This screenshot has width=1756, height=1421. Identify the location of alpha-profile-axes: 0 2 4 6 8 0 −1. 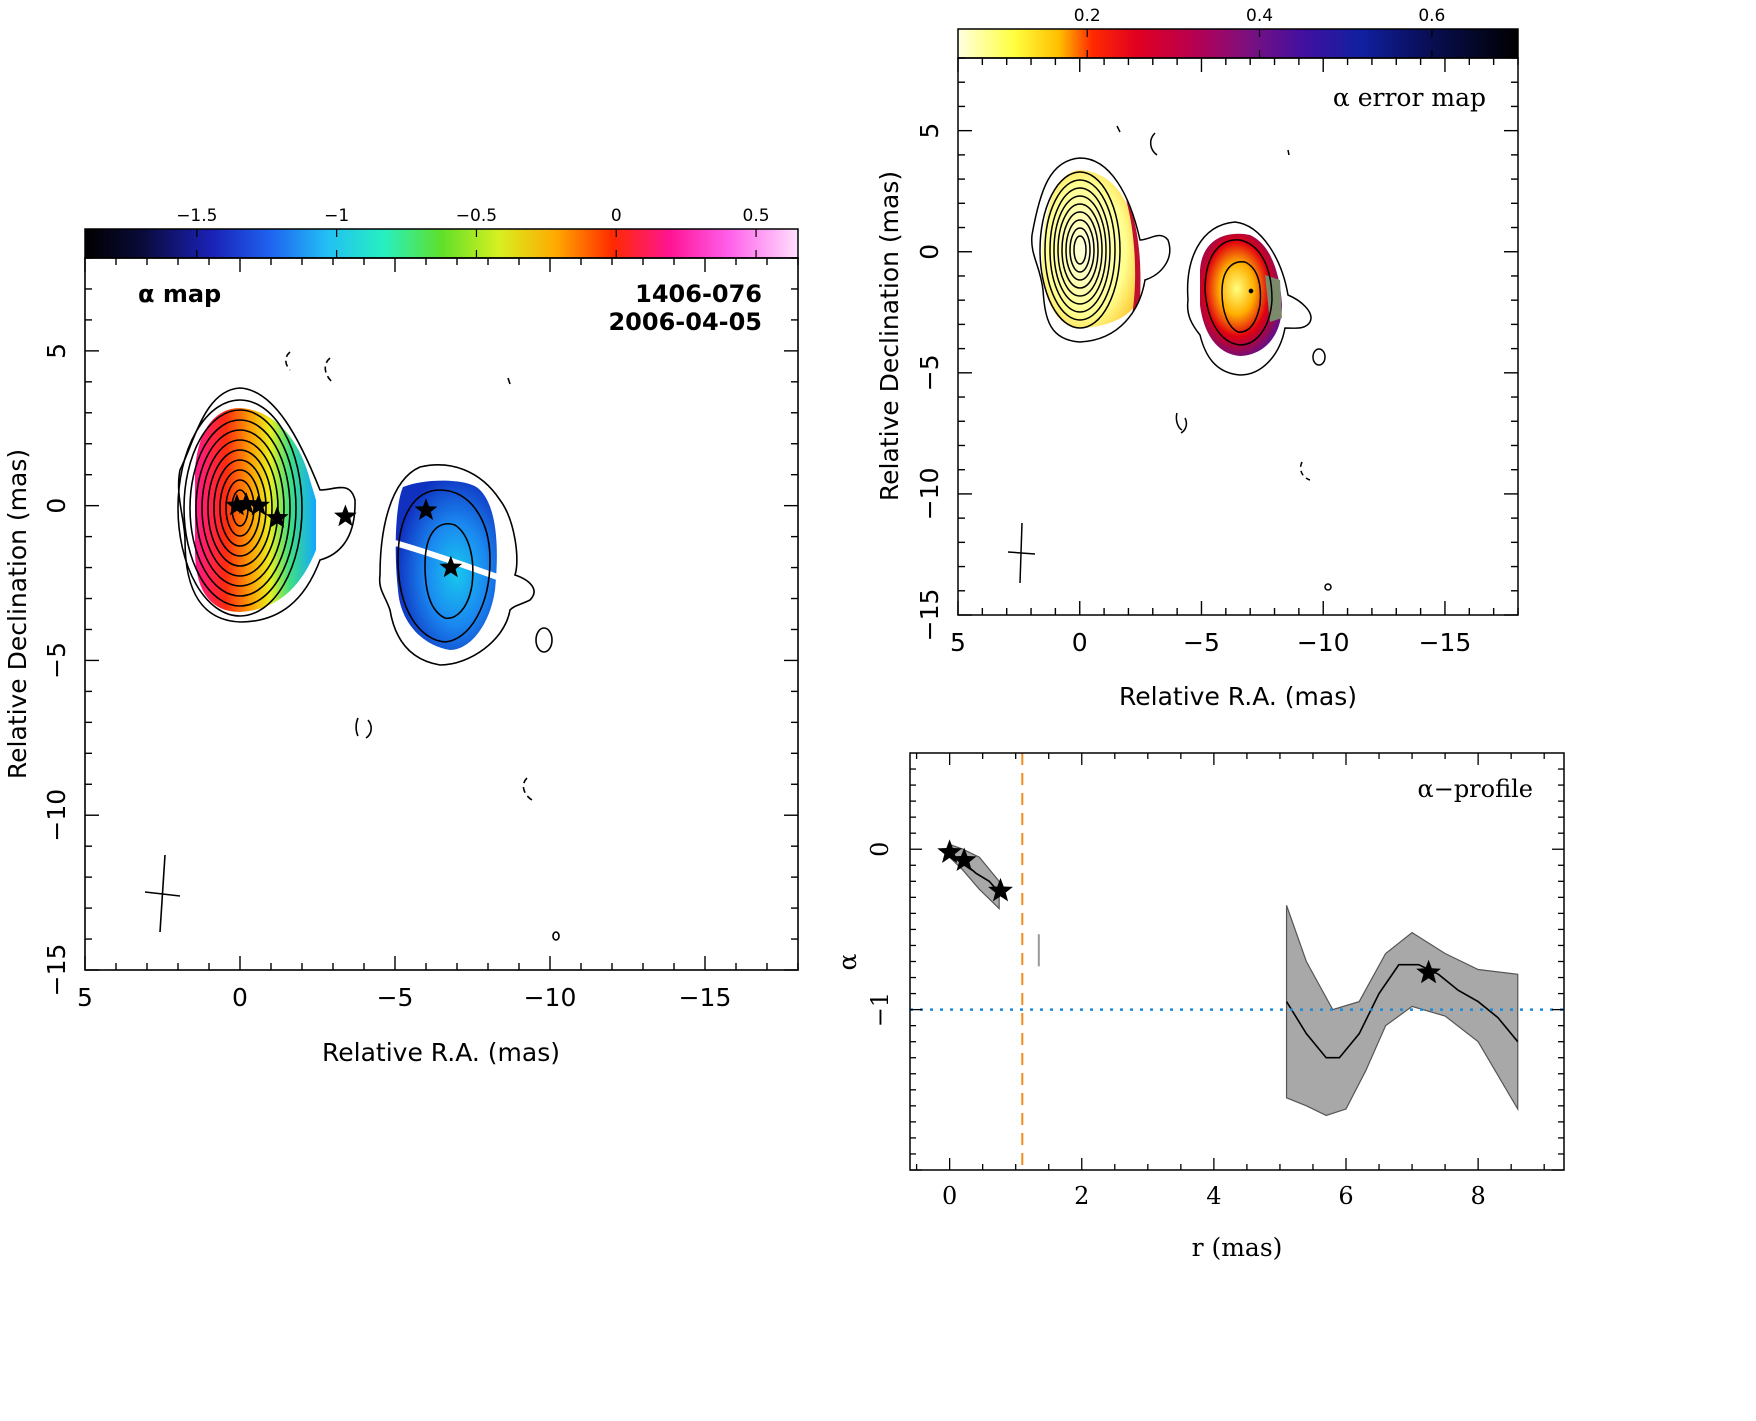
(1215, 981).